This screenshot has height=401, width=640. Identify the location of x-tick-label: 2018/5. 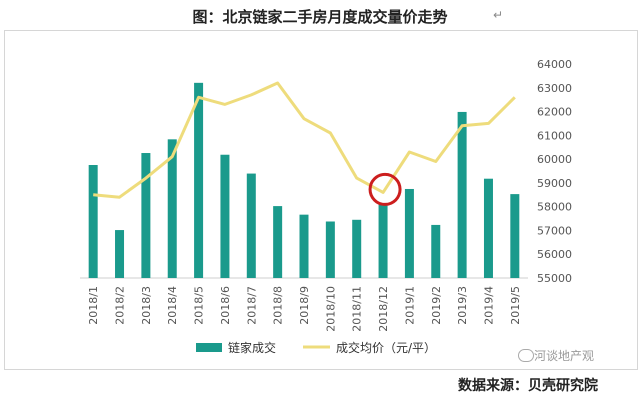
(199, 305).